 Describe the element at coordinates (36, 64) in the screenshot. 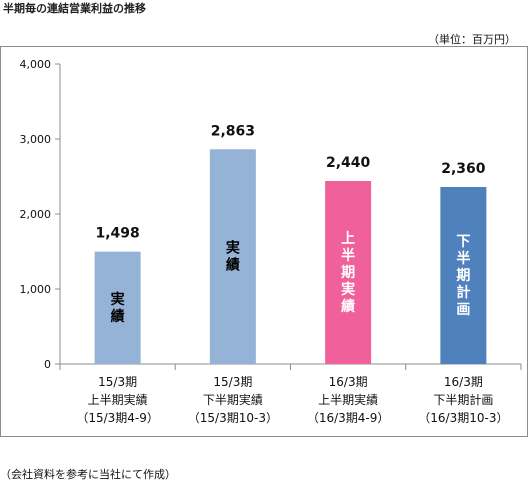

I see `y-tick-label: 4,000` at that location.